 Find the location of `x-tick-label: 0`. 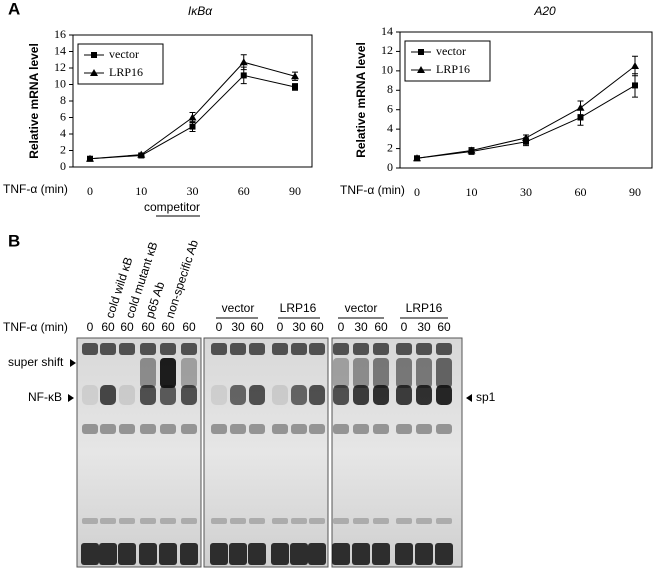

x-tick-label: 0 is located at coordinates (417, 192).